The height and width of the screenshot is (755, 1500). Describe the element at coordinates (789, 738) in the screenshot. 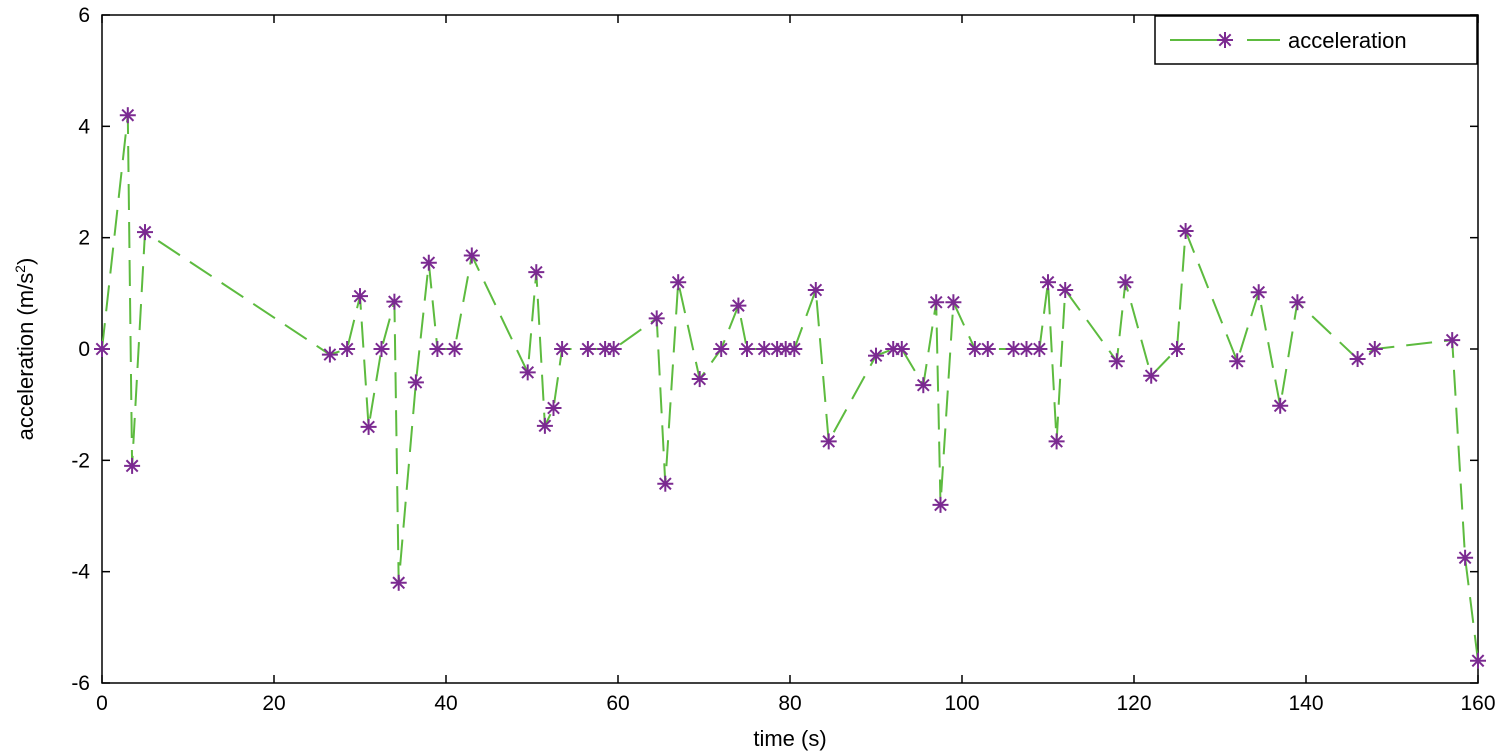

I see `x-axis-label: time (s)` at that location.